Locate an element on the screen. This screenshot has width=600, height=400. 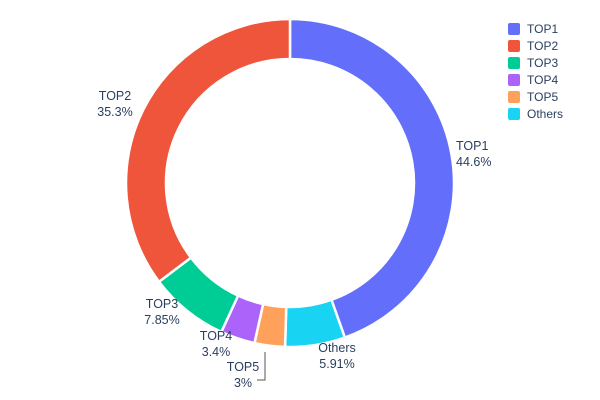
legend-label: TOP4 is located at coordinates (543, 79).